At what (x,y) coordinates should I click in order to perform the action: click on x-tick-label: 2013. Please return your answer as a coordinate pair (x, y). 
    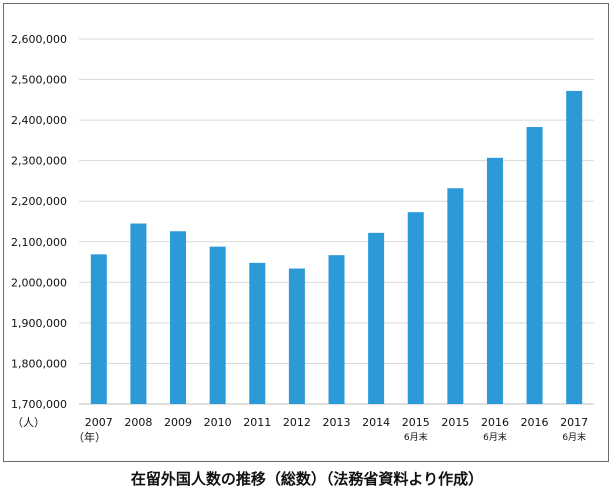
    Looking at the image, I should click on (337, 422).